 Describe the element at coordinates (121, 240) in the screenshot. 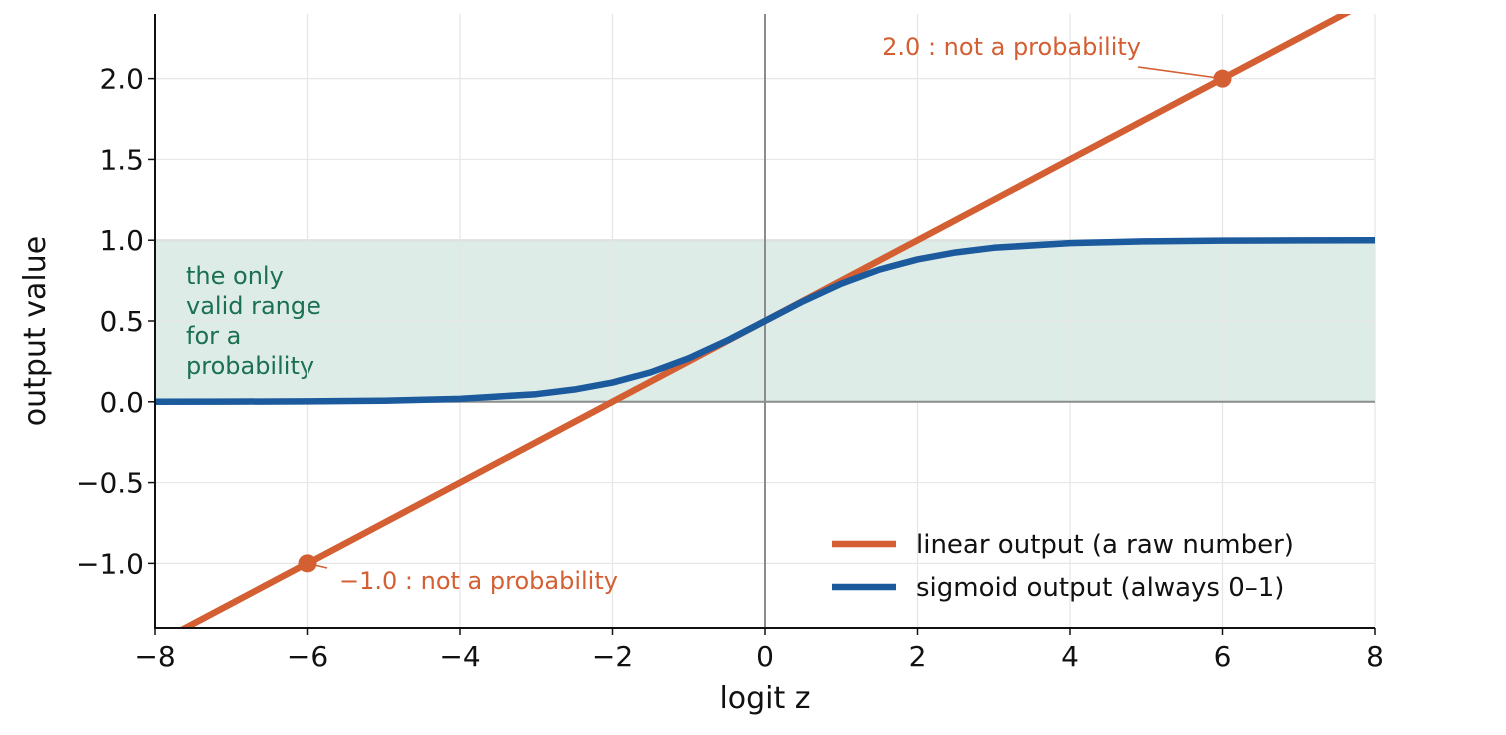

I see `y-tick-label: 1.0` at that location.